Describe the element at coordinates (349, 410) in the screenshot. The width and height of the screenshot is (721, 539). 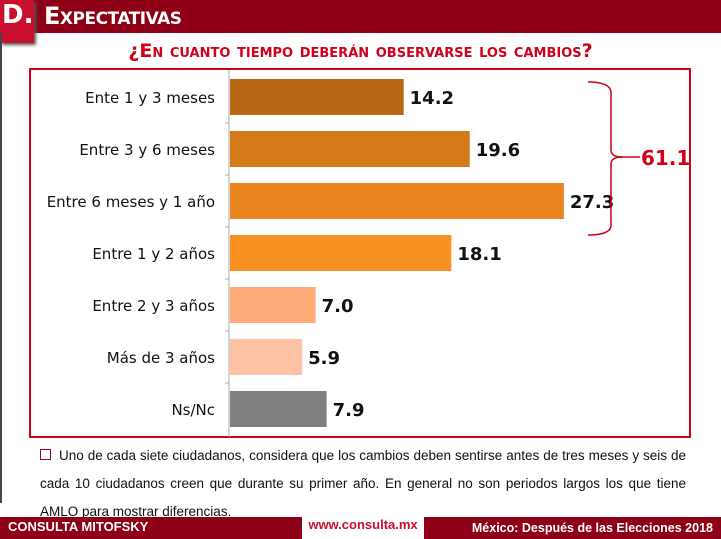
I see `data-label: 7.9` at that location.